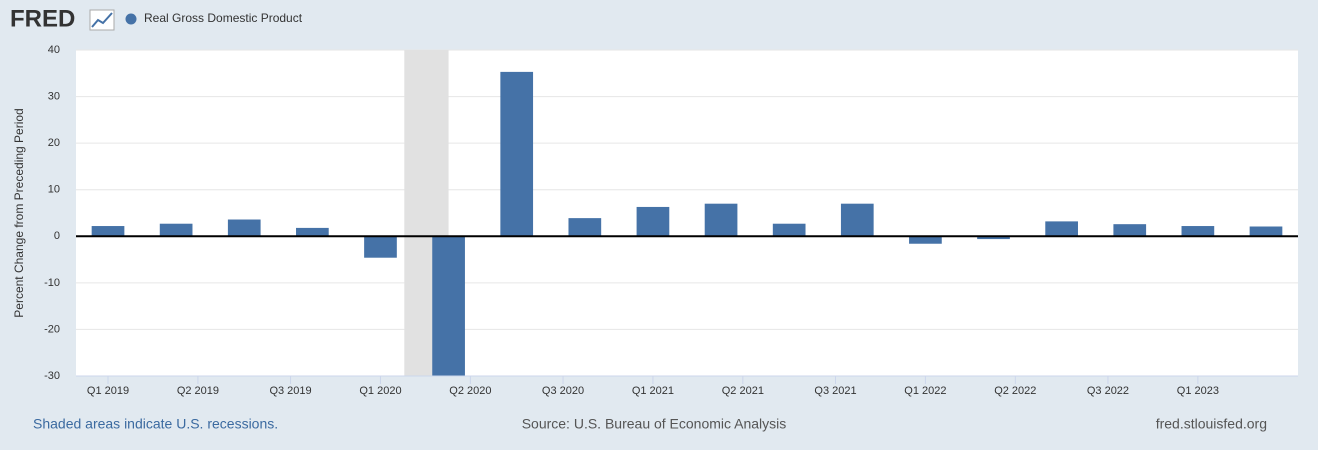  What do you see at coordinates (1015, 391) in the screenshot?
I see `x-tick-label: Q2 2022` at bounding box center [1015, 391].